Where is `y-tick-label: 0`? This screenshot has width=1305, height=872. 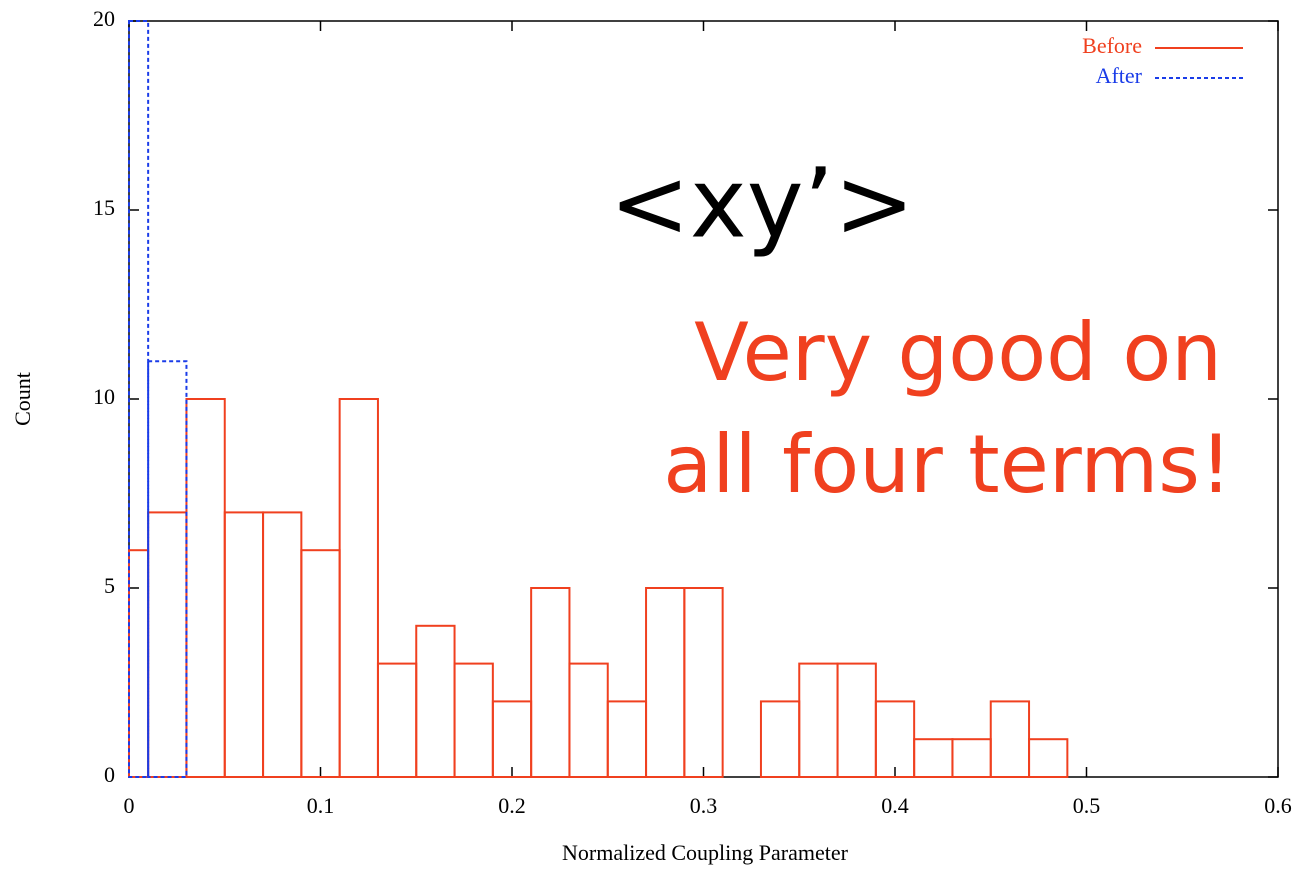 y-tick-label: 0 is located at coordinates (109, 774).